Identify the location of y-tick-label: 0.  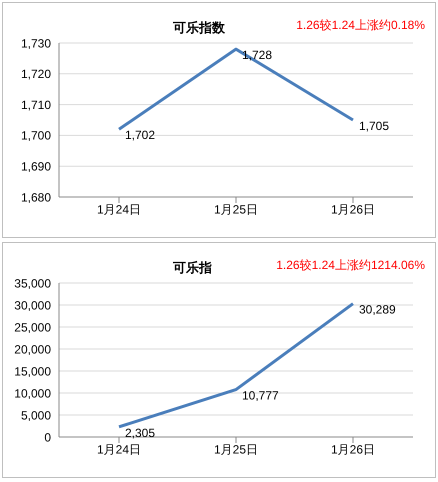
(48, 437).